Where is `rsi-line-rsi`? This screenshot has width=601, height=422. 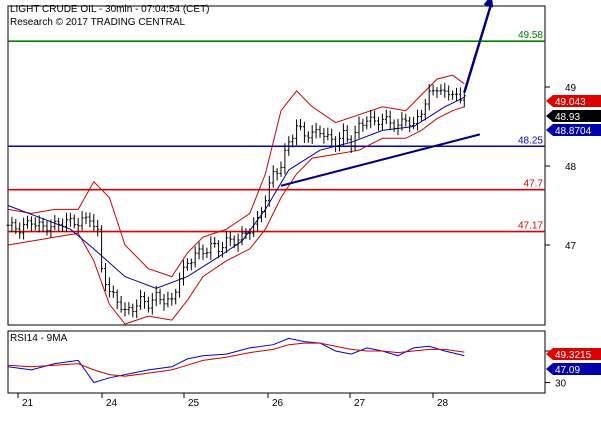 rsi-line-rsi is located at coordinates (236, 360).